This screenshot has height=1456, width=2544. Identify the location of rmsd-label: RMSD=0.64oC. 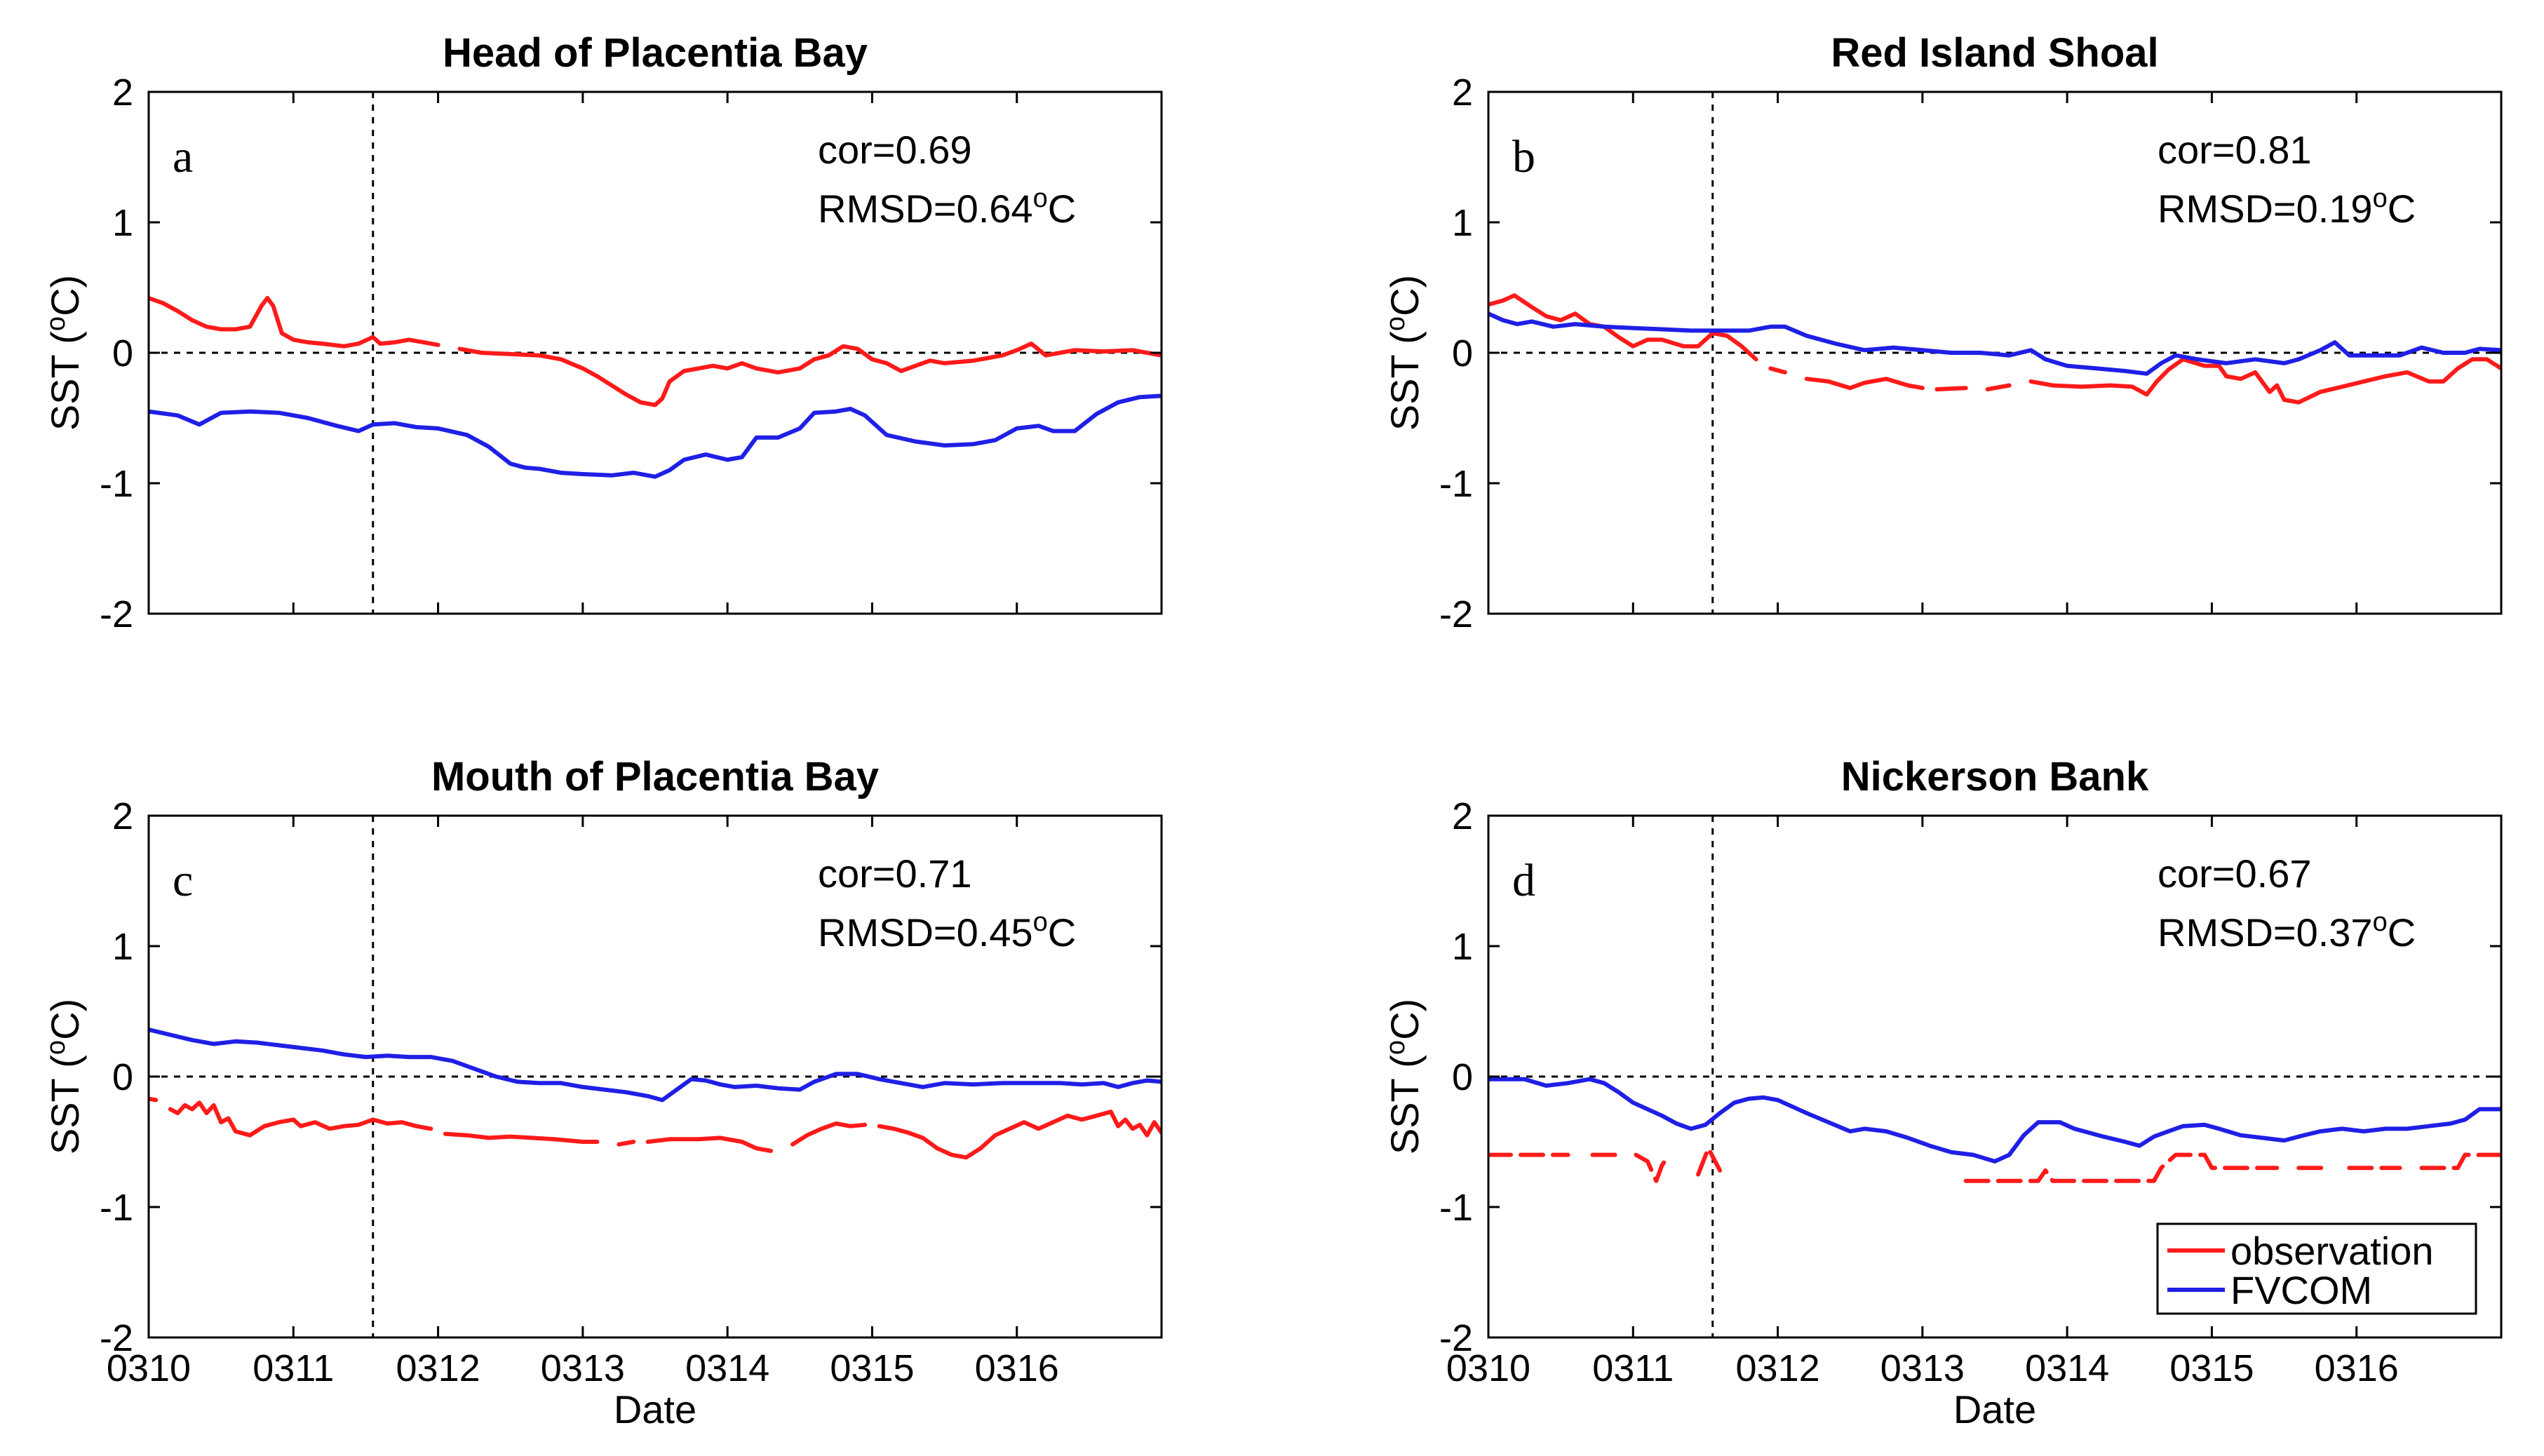
(947, 207).